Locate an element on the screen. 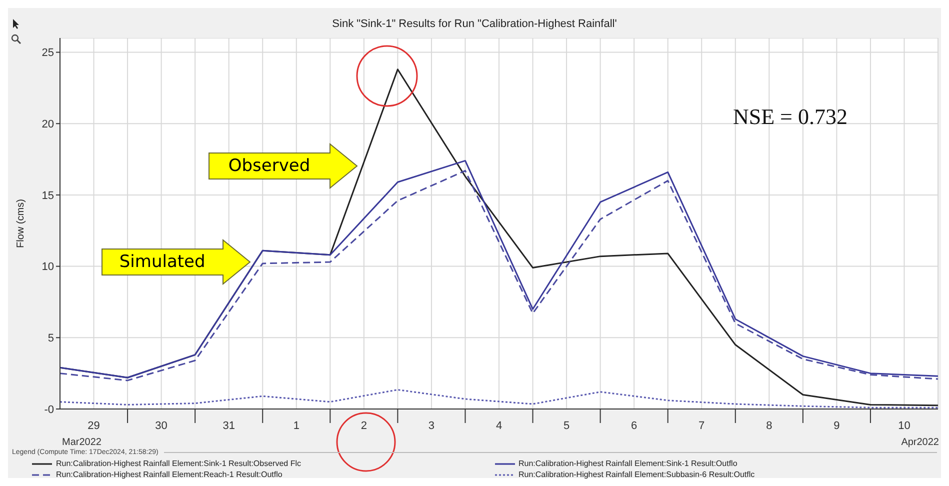 This screenshot has width=949, height=486. text: Apr2022 is located at coordinates (920, 442).